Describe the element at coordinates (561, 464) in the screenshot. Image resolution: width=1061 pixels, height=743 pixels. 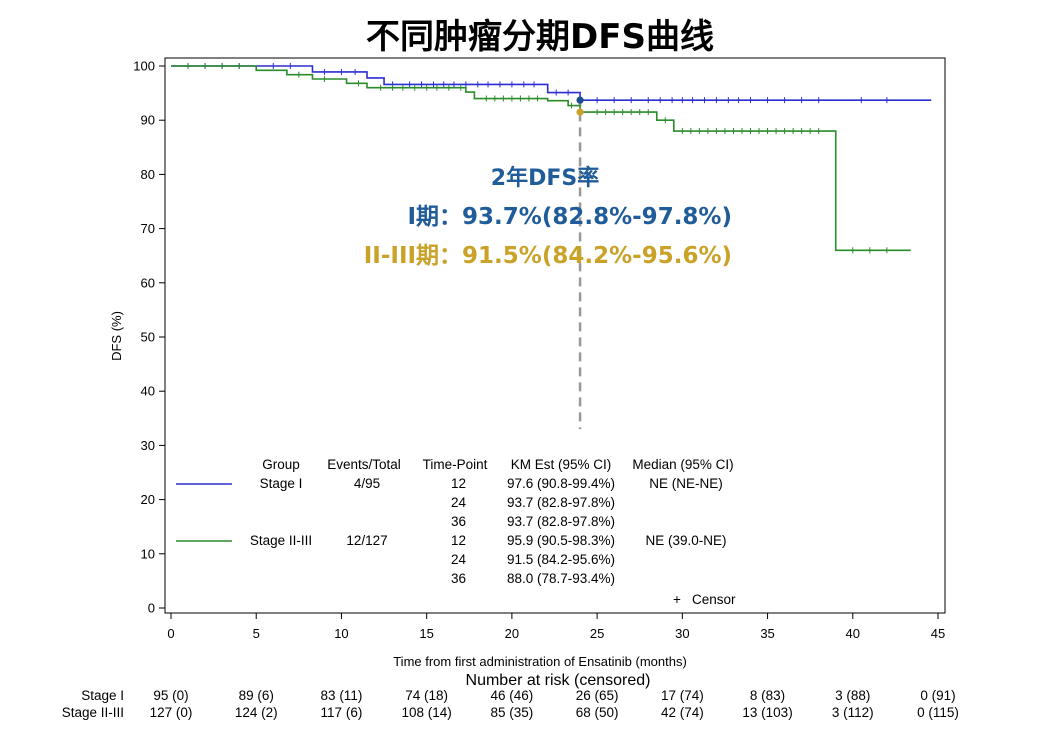
I see `legend-header: KM Est (95% CI)` at that location.